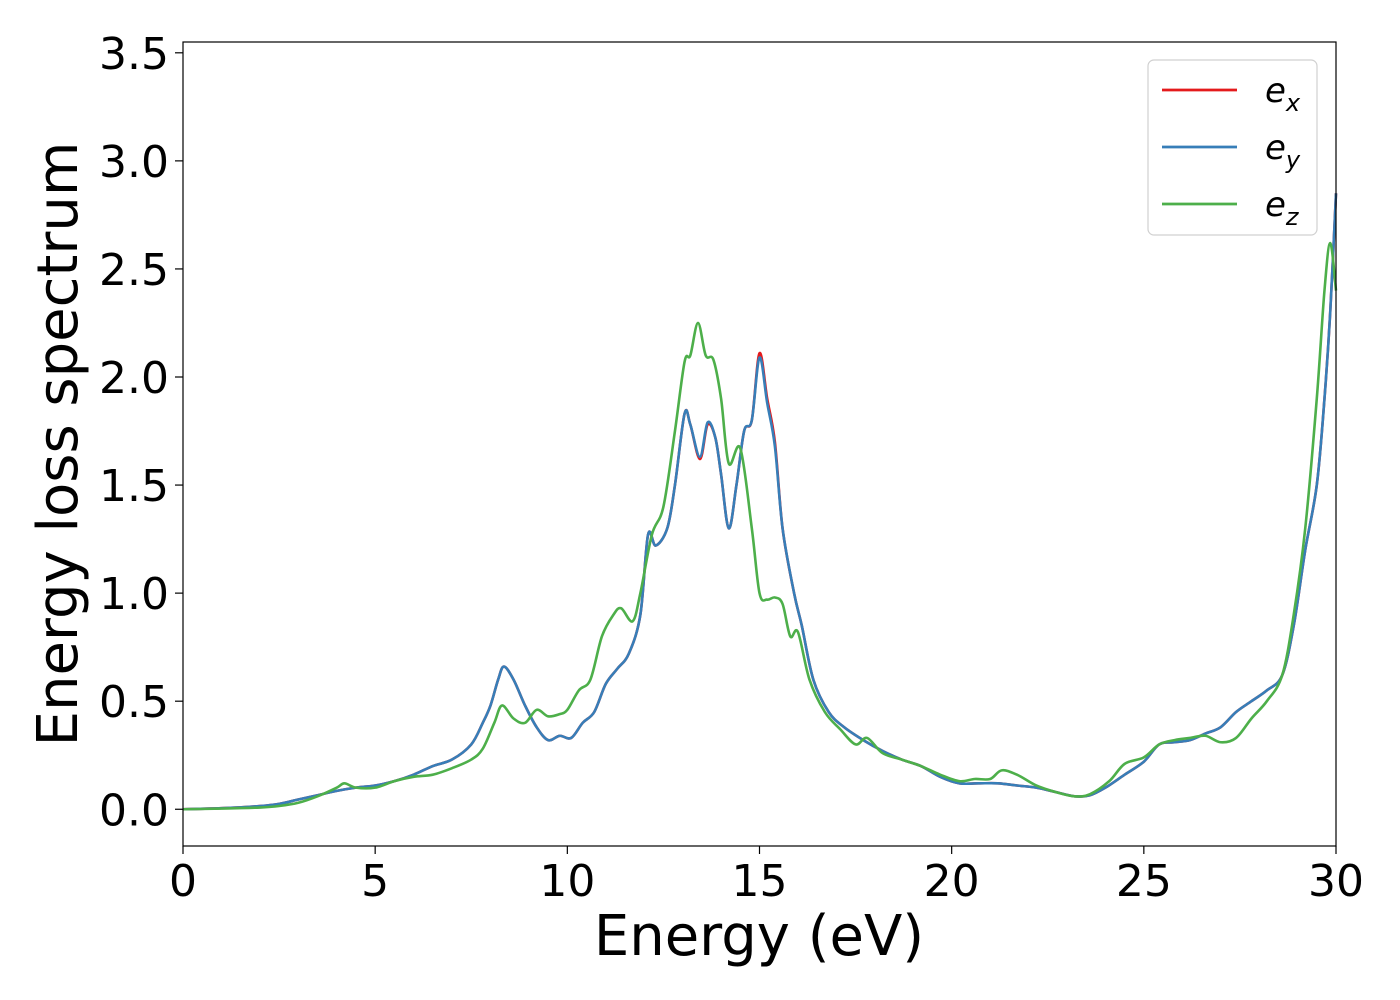  I want to click on x-axis-ticks: 0 5 10 15 20 25 30, so click(766, 876).